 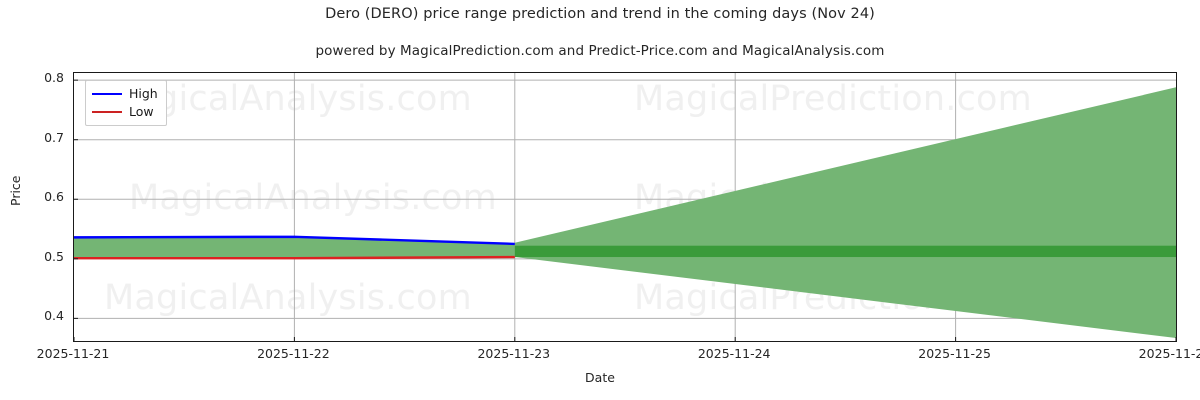 I want to click on x-axis-label: Date, so click(x=600, y=377).